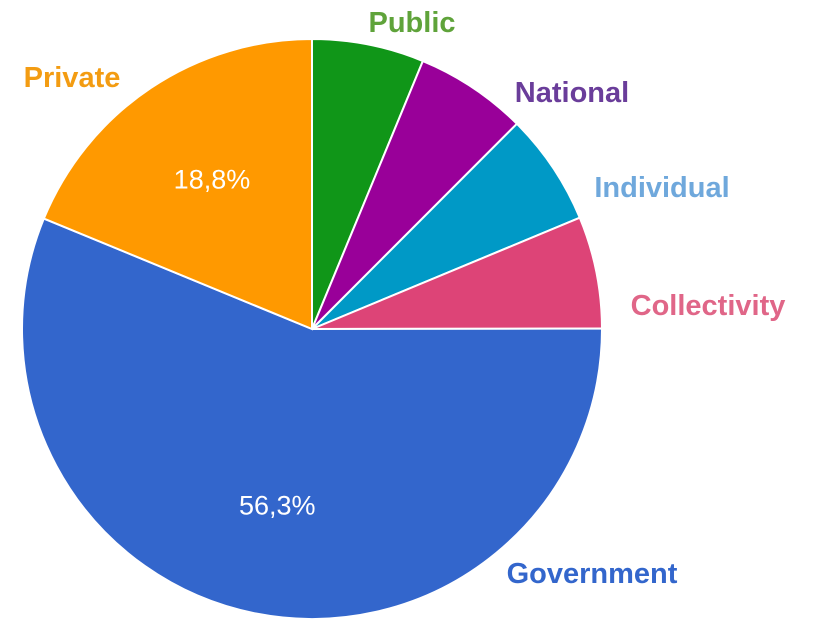 The width and height of the screenshot is (813, 620). What do you see at coordinates (212, 180) in the screenshot?
I see `data-label-private: 18,8%` at bounding box center [212, 180].